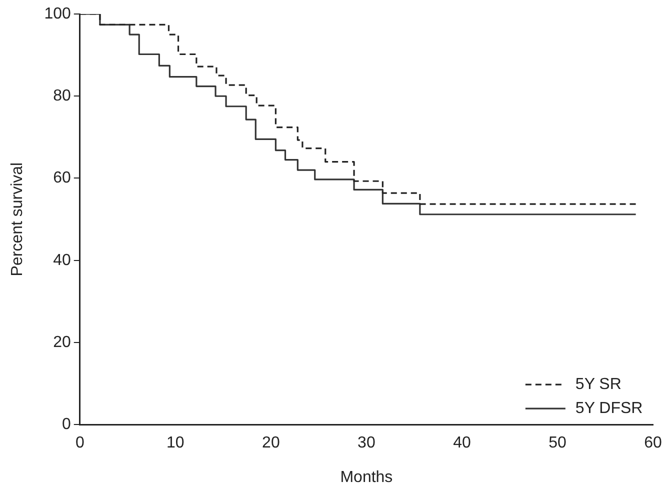 Image resolution: width=667 pixels, height=495 pixels. I want to click on y-axis-title: Percent survival, so click(17, 219).